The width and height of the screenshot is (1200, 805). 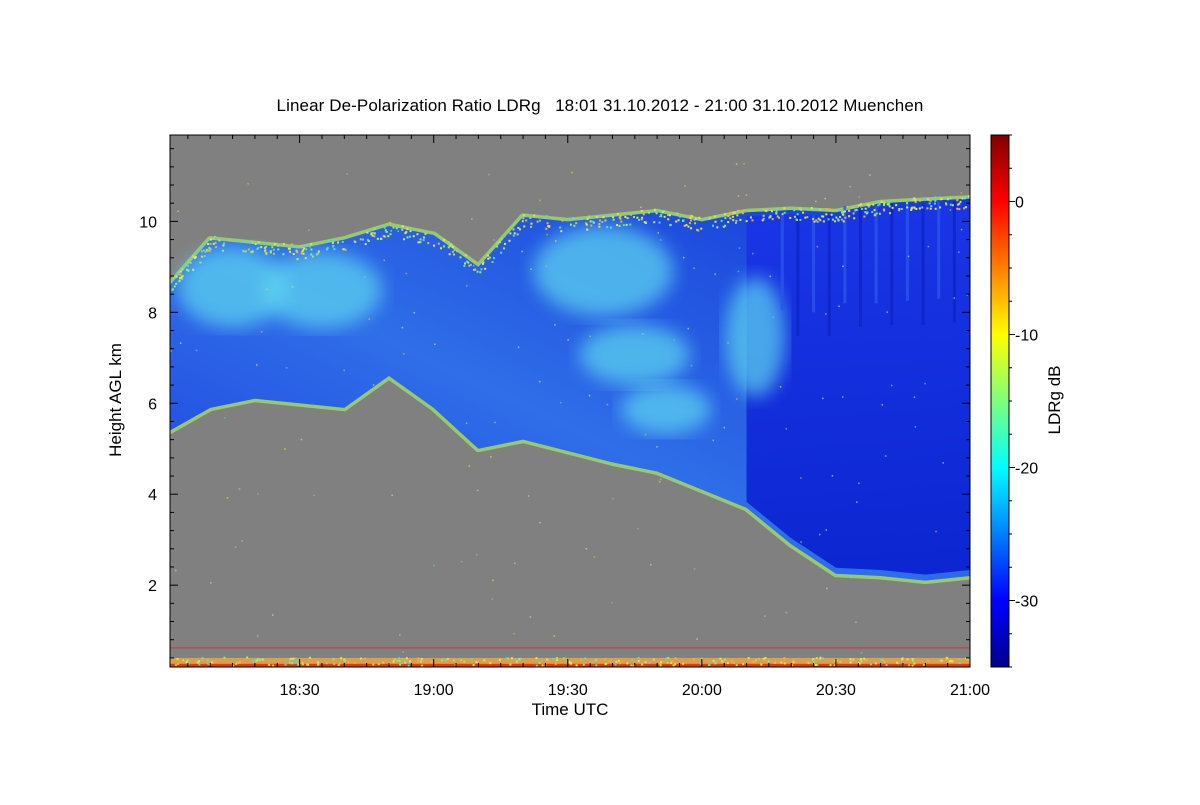 What do you see at coordinates (858, 388) in the screenshot?
I see `cloud-ice-region` at bounding box center [858, 388].